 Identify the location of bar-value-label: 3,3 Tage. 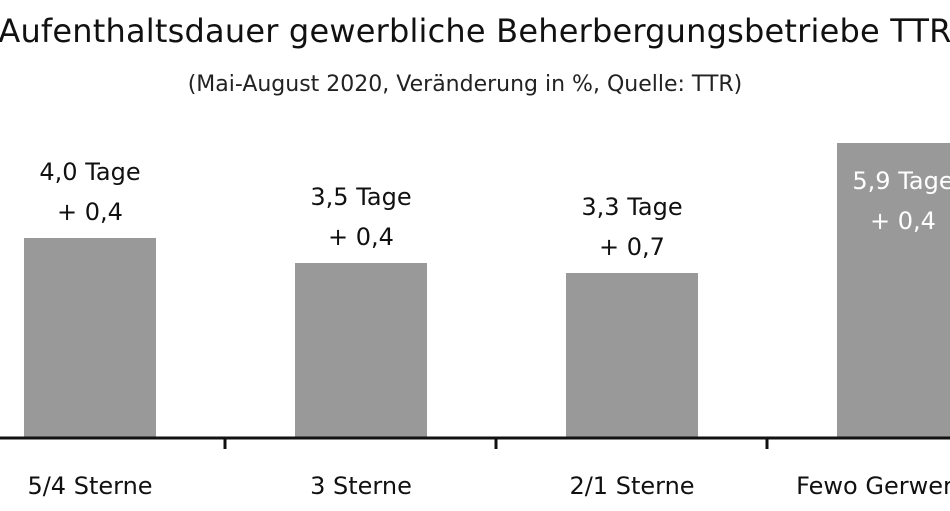
(631, 207).